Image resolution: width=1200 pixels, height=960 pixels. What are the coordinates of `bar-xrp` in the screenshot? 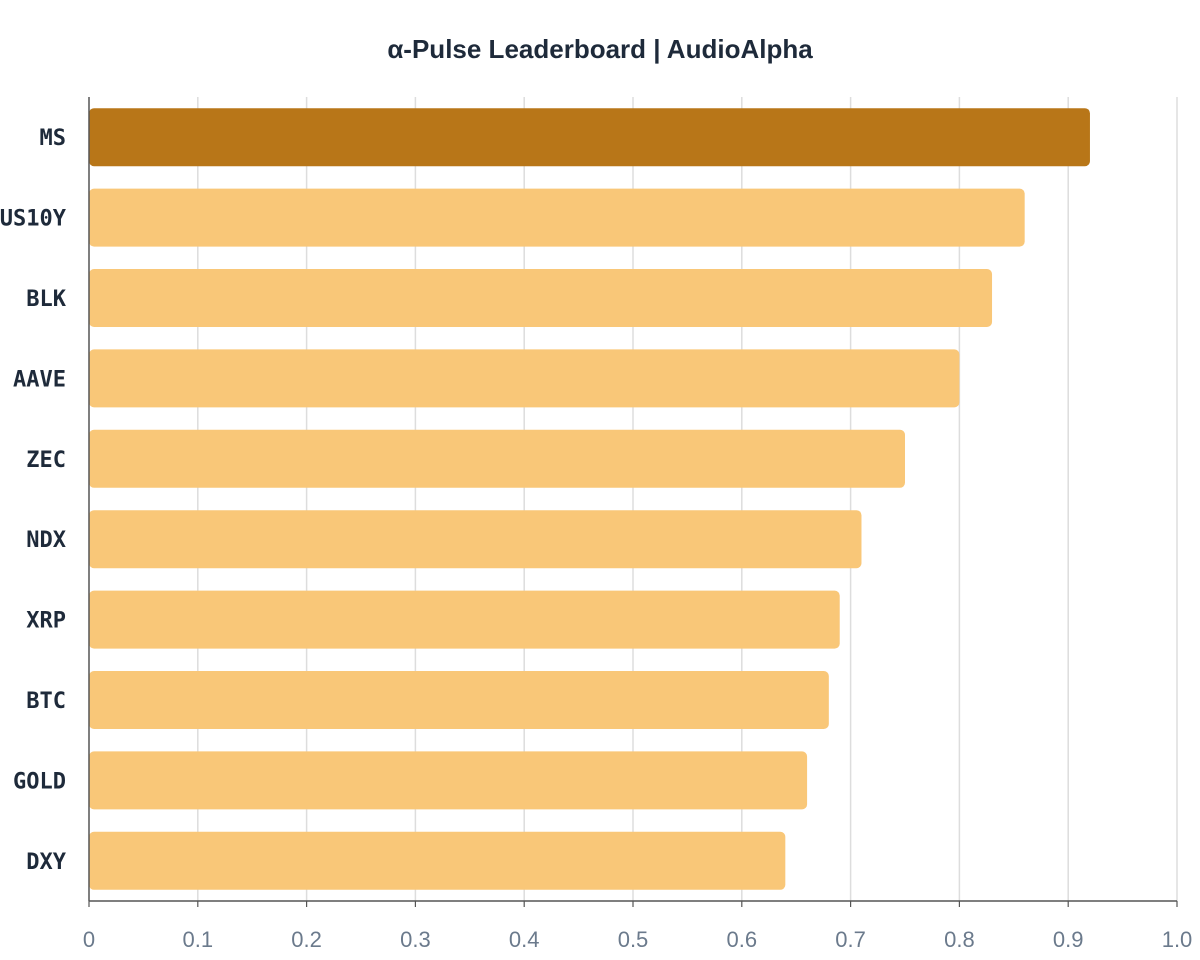 It's located at (464, 619).